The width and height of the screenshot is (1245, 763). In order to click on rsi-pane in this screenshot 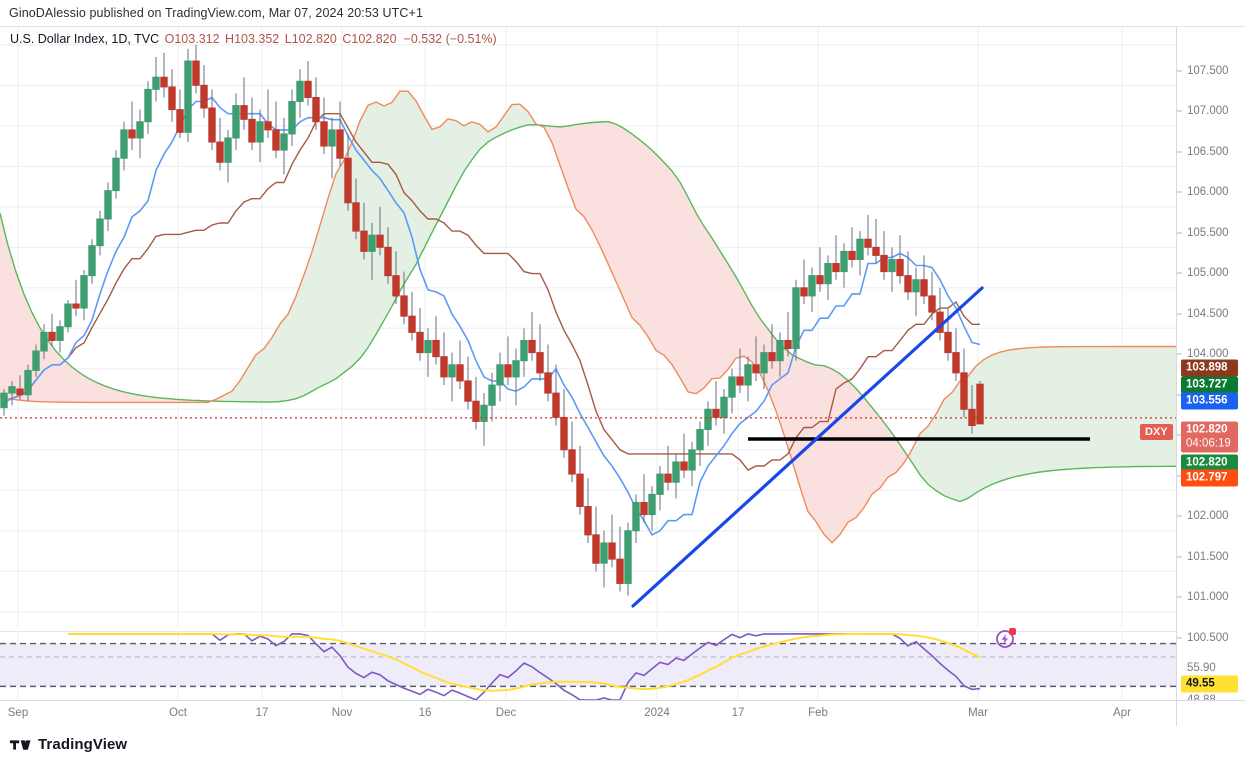, I will do `click(588, 666)`.